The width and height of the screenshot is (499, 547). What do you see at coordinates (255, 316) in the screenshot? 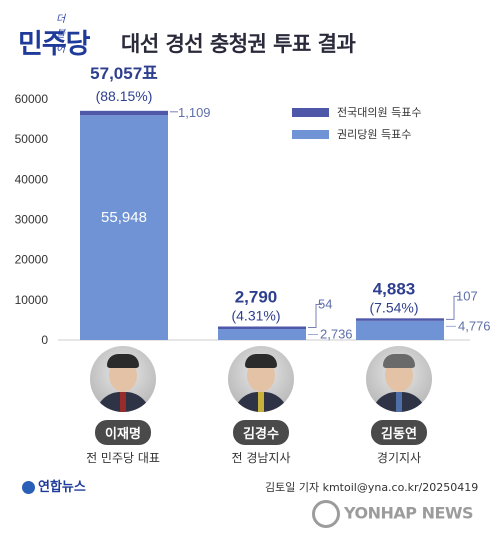
I see `percent-label: (4.31%)` at bounding box center [255, 316].